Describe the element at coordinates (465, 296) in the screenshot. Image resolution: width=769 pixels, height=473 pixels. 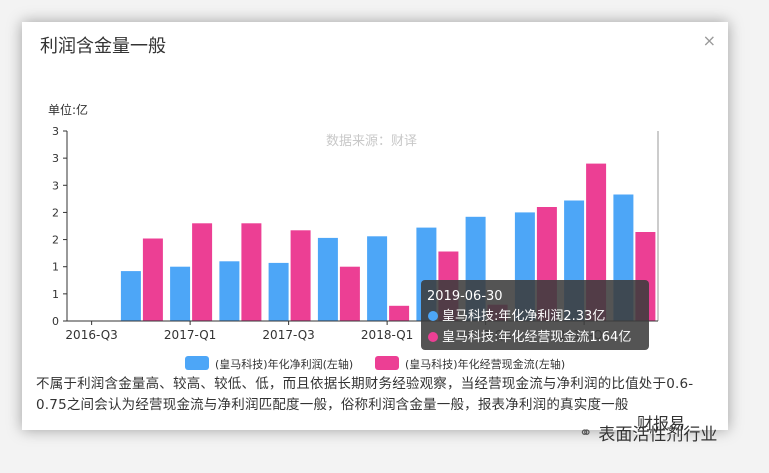
I see `tooltip-title: 2019-06-30` at that location.